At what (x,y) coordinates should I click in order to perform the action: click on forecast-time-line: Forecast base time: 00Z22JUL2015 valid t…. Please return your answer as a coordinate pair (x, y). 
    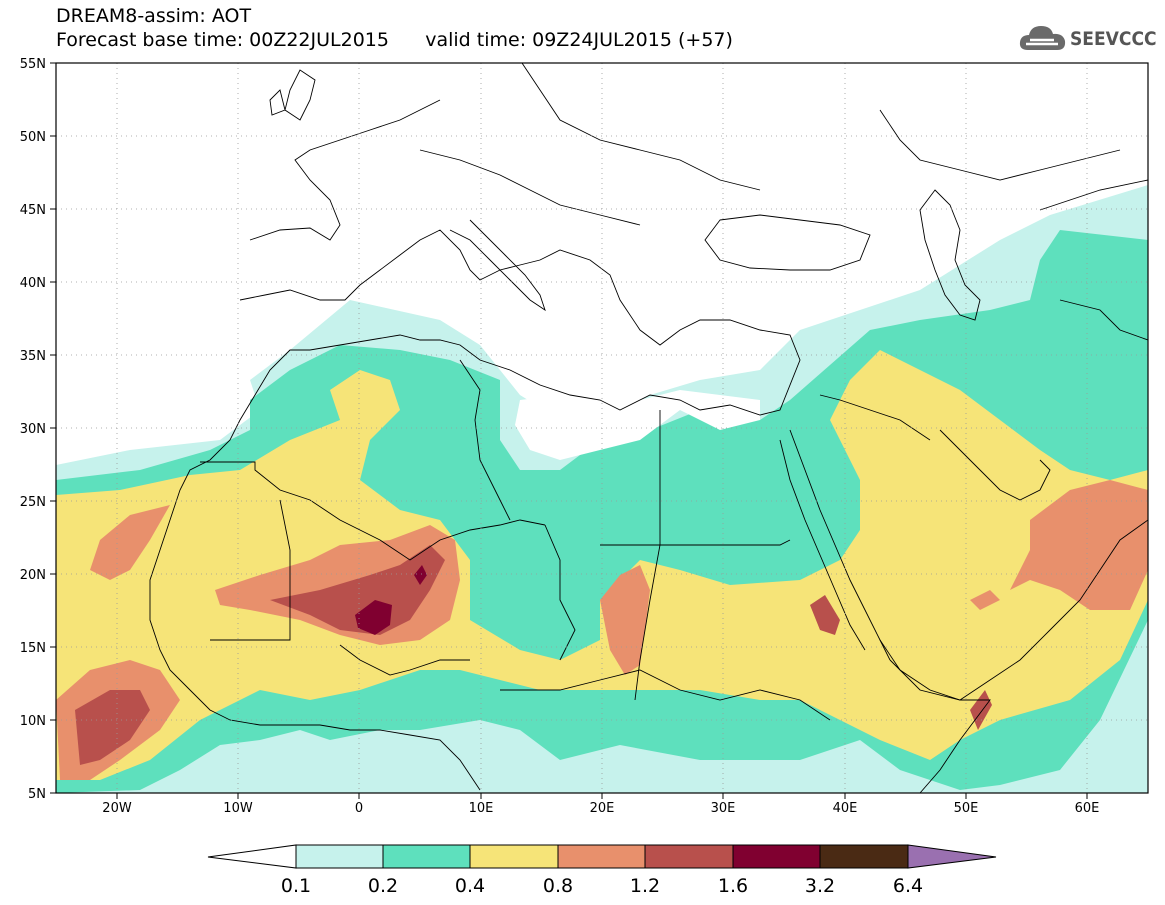
    Looking at the image, I should click on (394, 40).